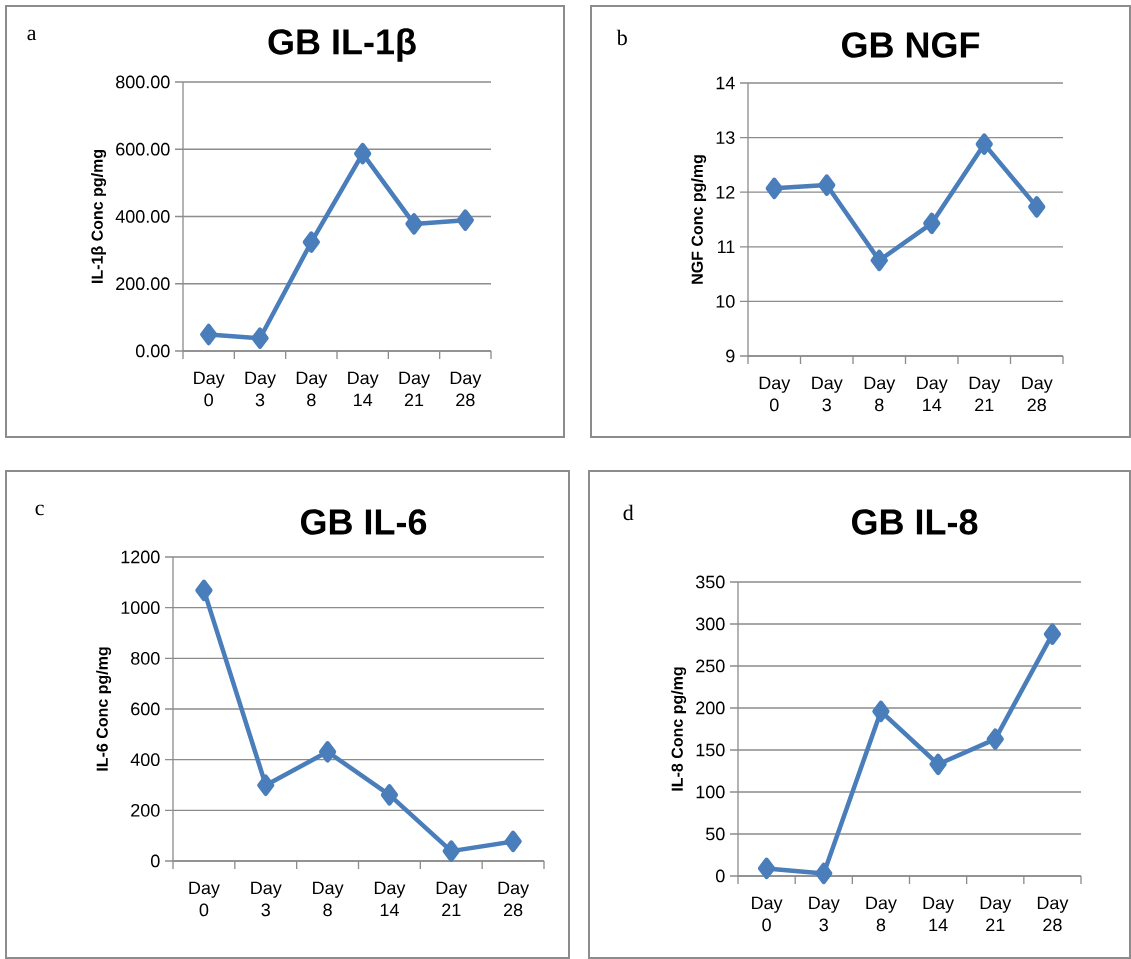 The height and width of the screenshot is (959, 1131). I want to click on y-tick-label: 800.00, so click(143, 82).